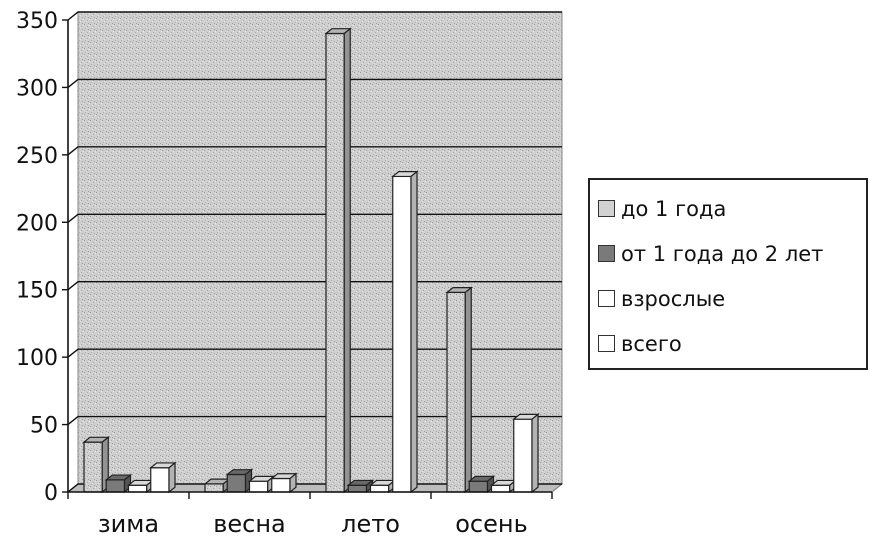 The width and height of the screenshot is (870, 542). Describe the element at coordinates (37, 223) in the screenshot. I see `y-tick-label: 200` at that location.